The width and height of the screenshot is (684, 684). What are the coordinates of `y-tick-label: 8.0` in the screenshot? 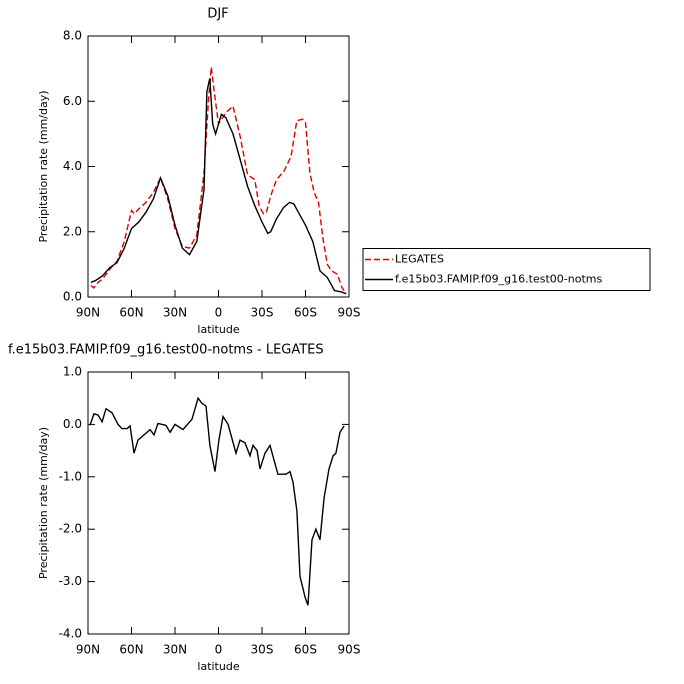 It's located at (72, 36).